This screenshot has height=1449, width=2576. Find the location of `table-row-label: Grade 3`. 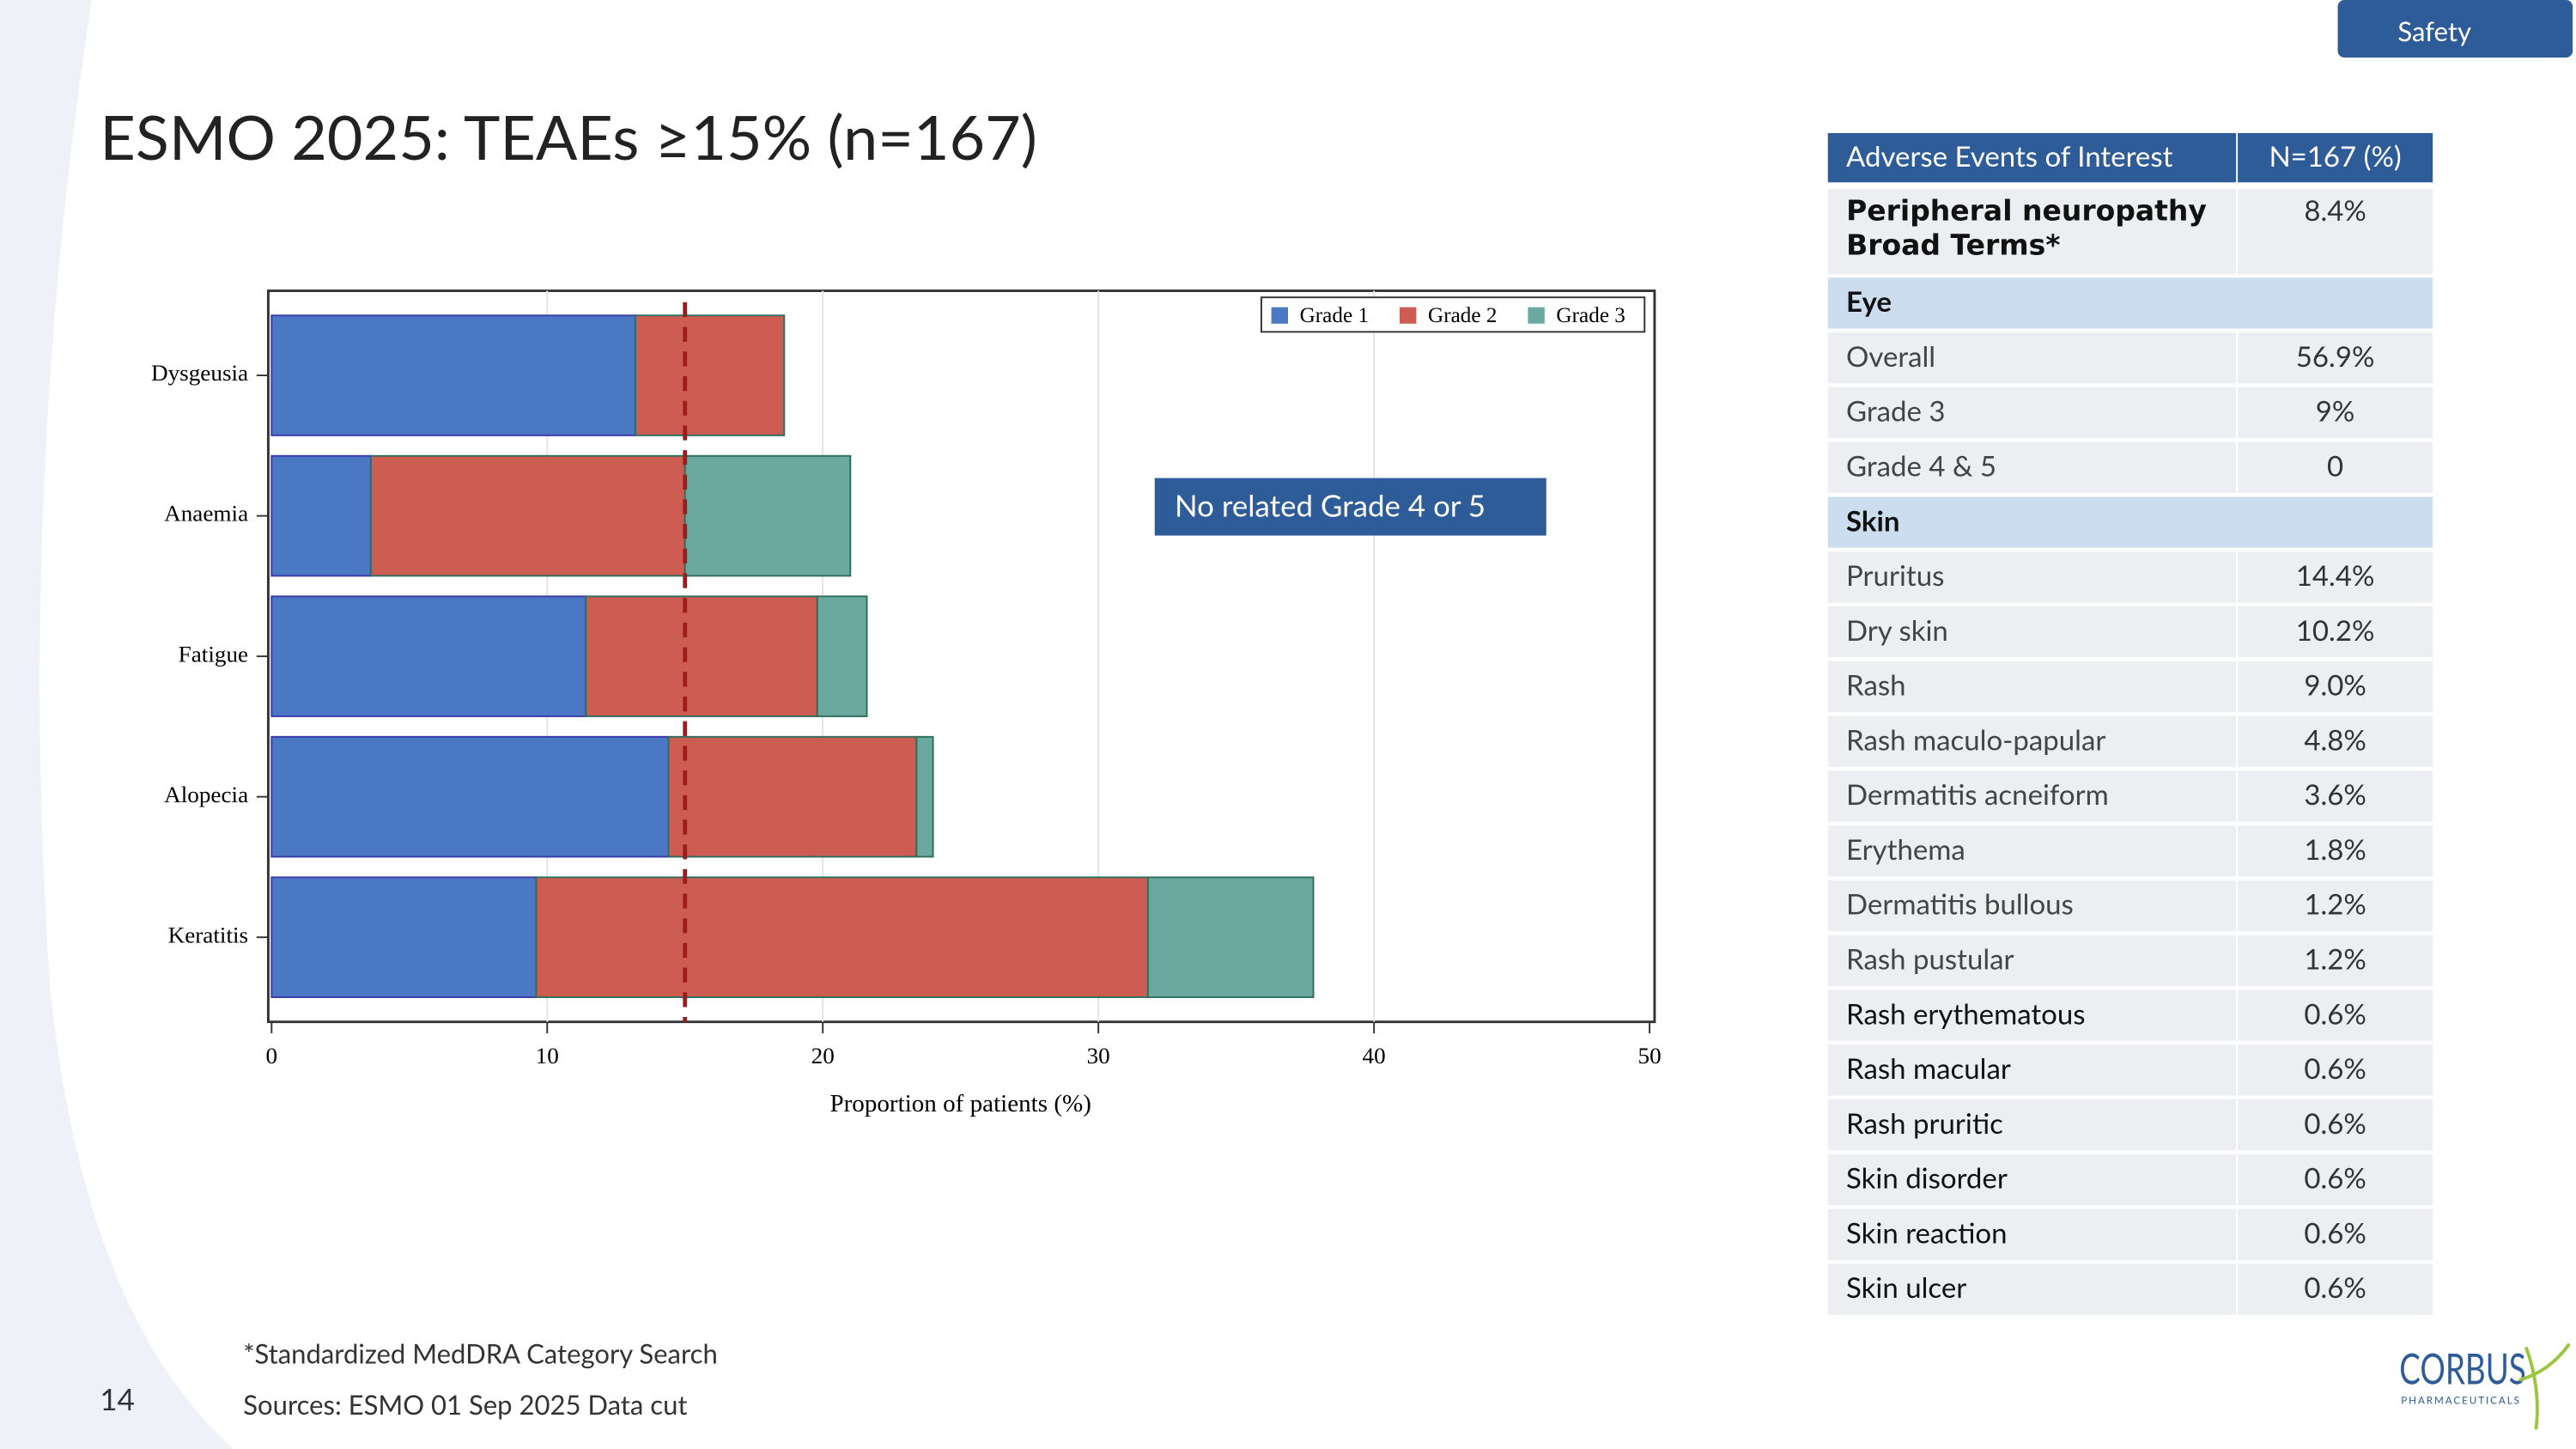

table-row-label: Grade 3 is located at coordinates (1895, 411).